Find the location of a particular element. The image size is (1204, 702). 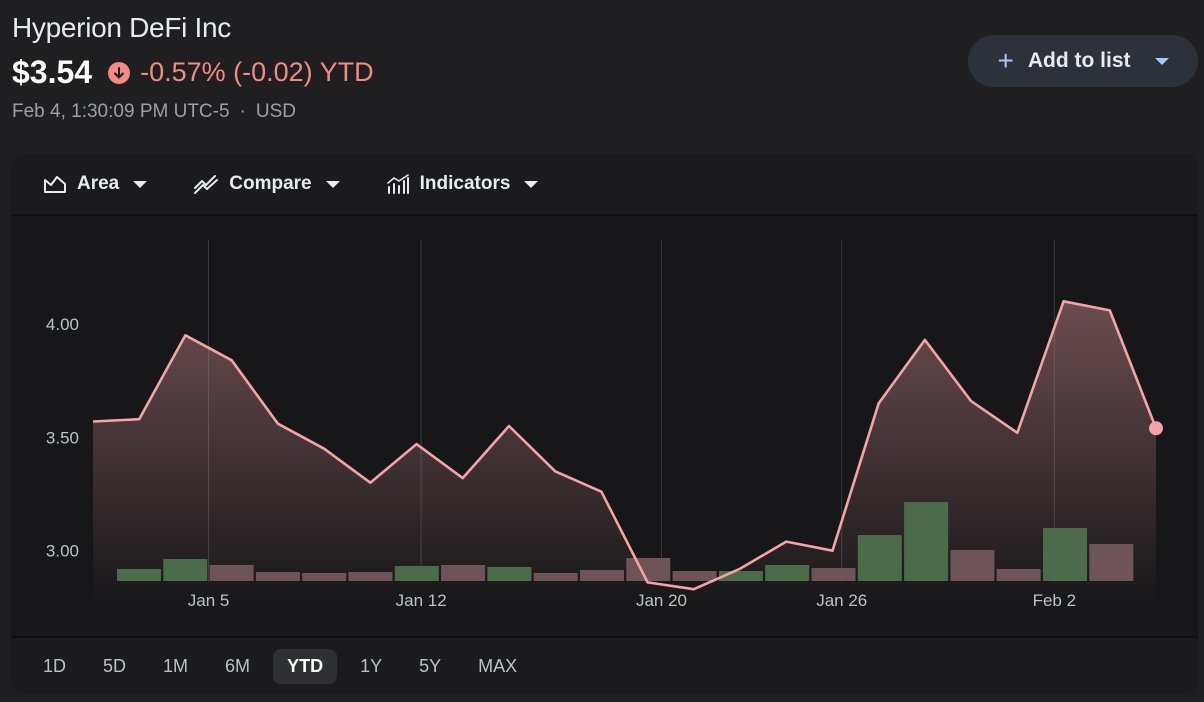

x-tick-label: Jan 5 is located at coordinates (209, 600).